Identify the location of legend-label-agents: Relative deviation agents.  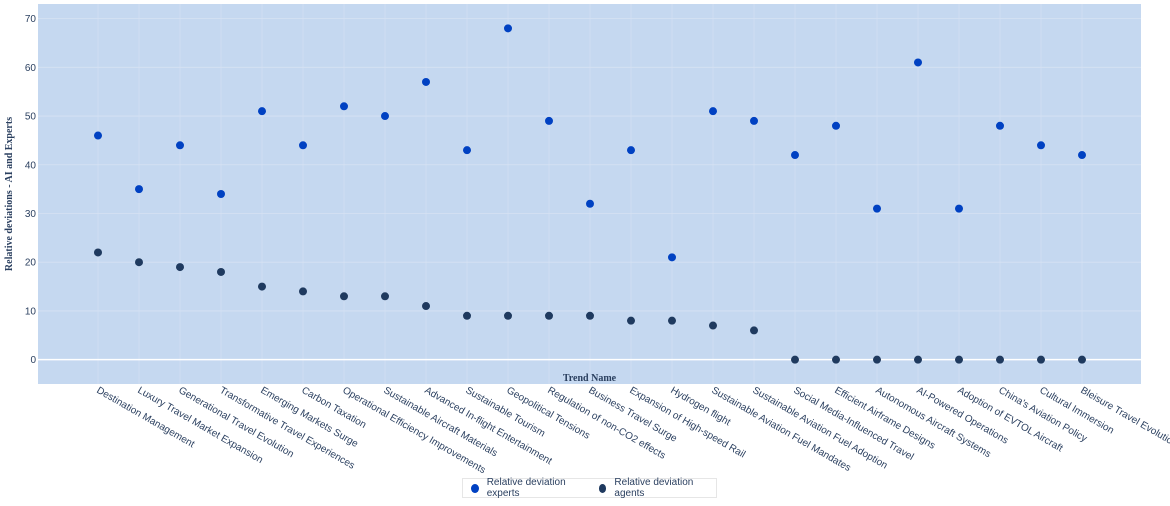
(654, 488).